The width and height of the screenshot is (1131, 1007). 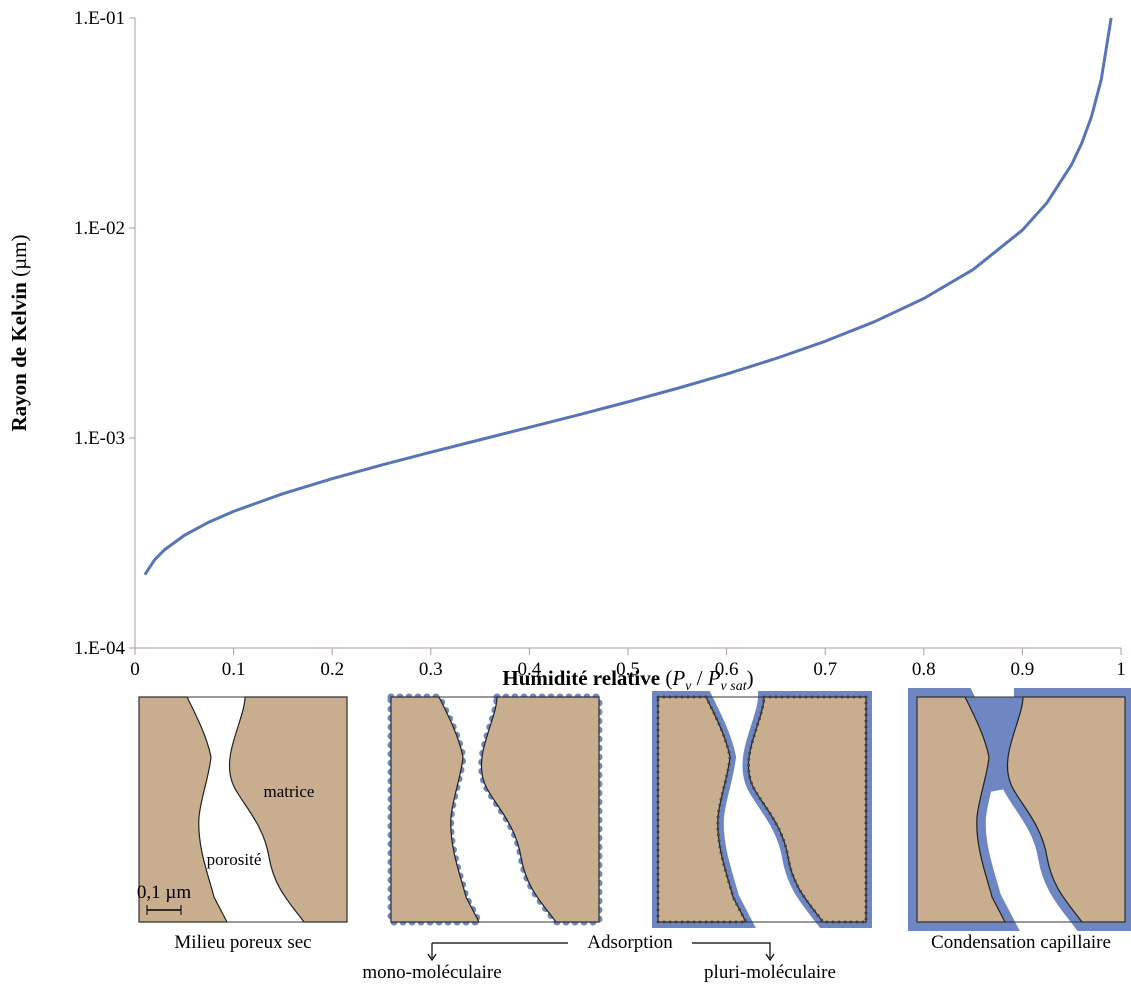 What do you see at coordinates (431, 972) in the screenshot?
I see `mono-label: mono-moléculaire` at bounding box center [431, 972].